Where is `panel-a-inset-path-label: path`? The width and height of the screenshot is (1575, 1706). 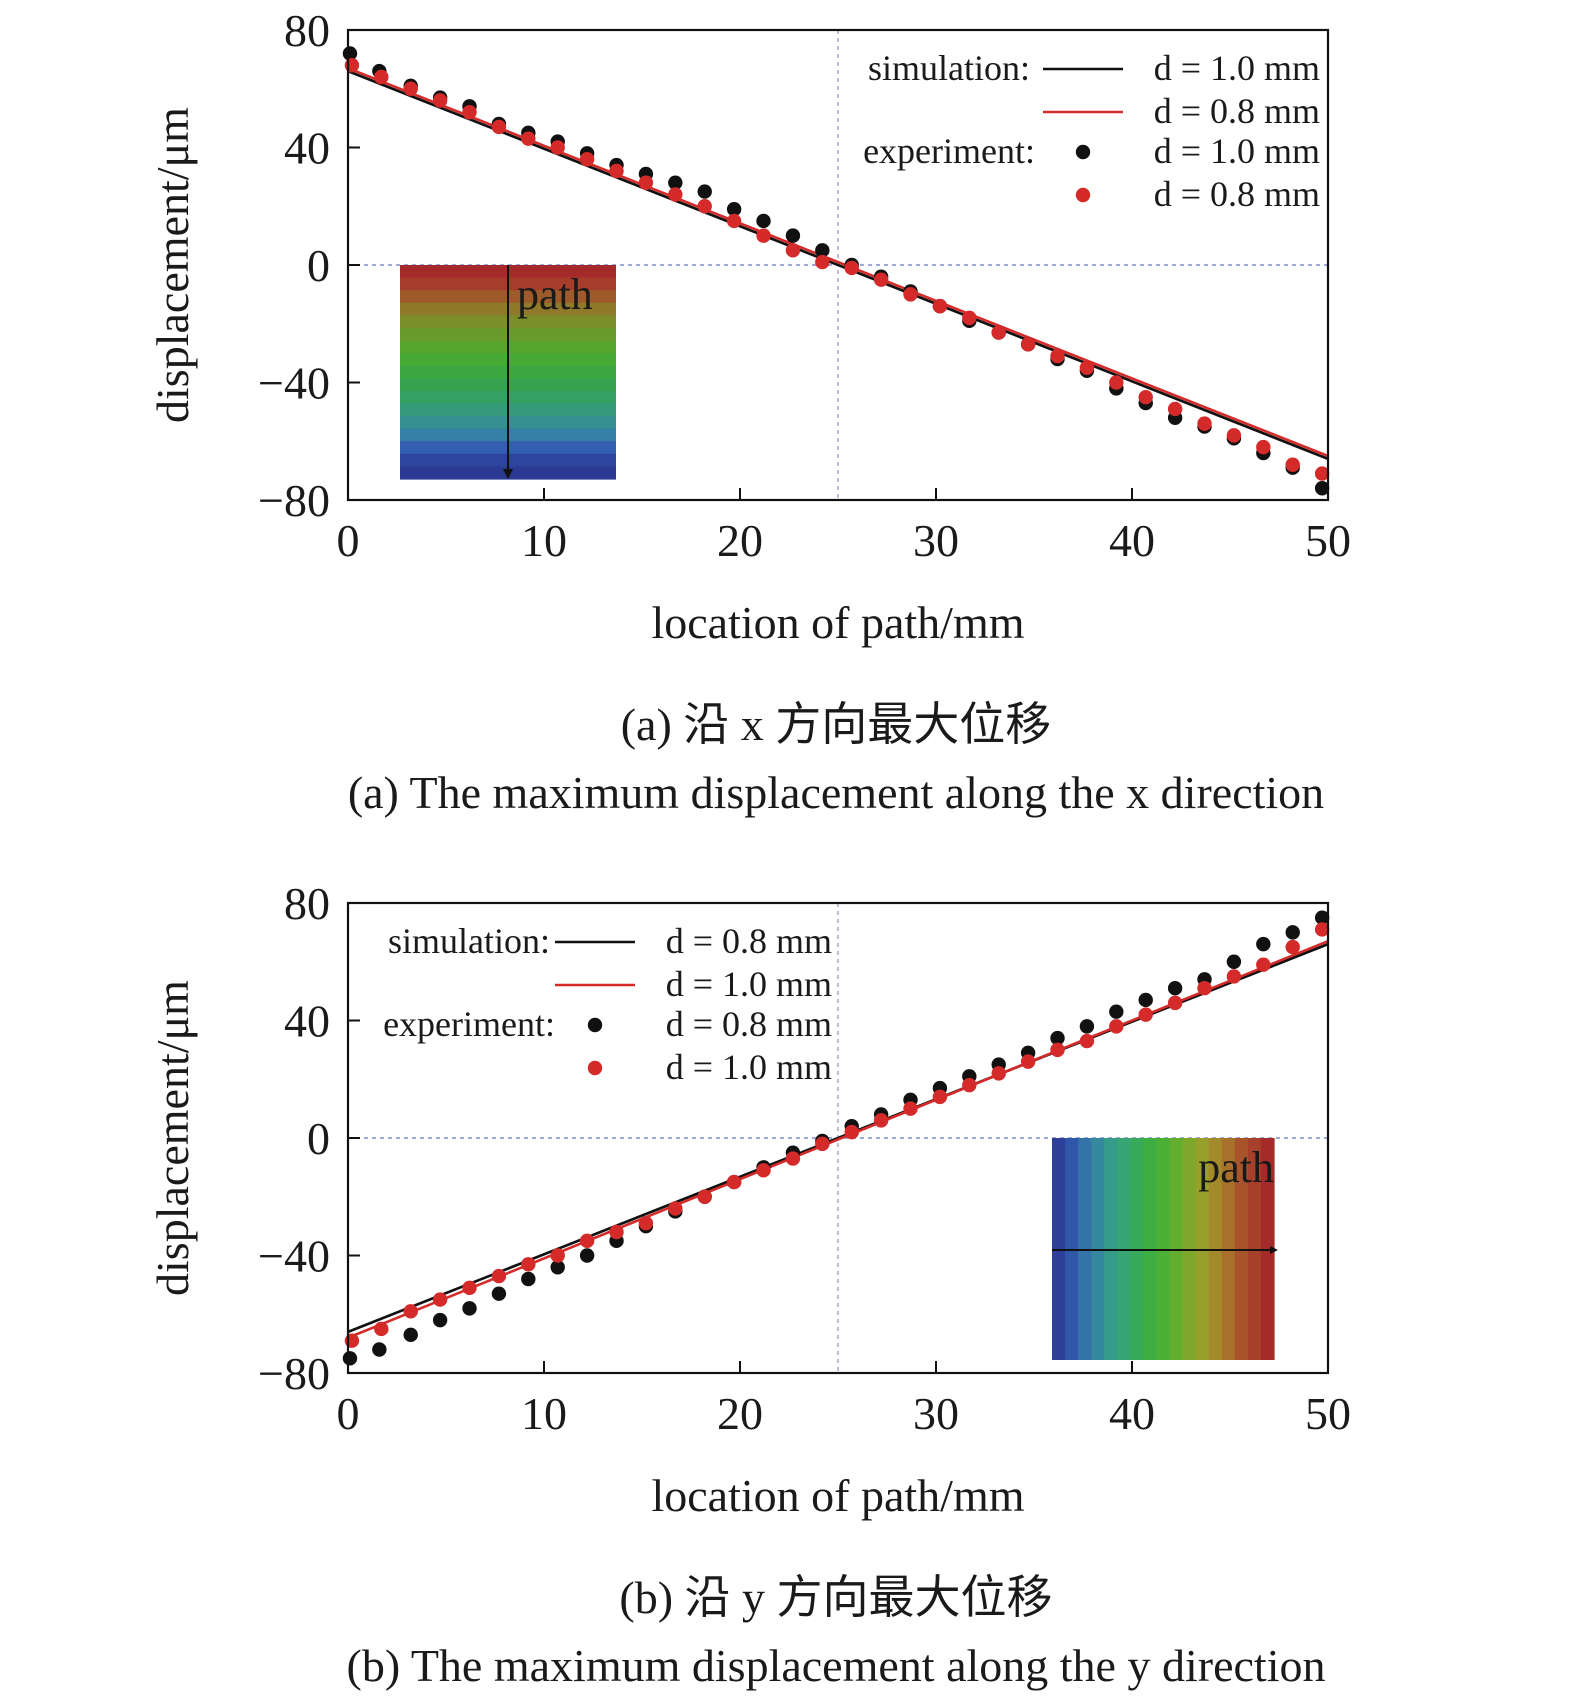
panel-a-inset-path-label: path is located at coordinates (555, 294).